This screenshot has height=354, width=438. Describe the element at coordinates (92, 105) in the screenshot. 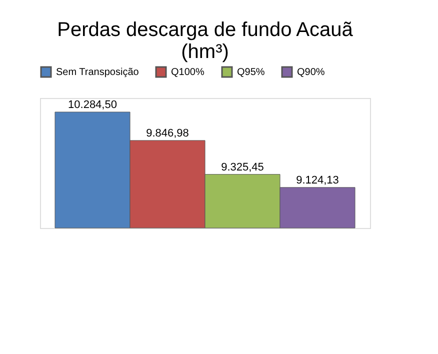

I see `data-label: 10.284,50` at that location.